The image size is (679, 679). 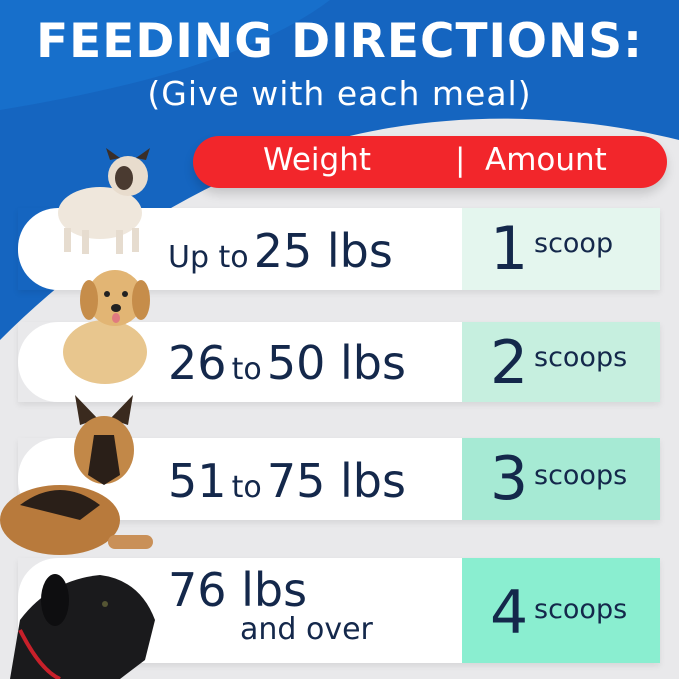 What do you see at coordinates (339, 41) in the screenshot?
I see `page-title: FEEDING DIRECTIONS:` at bounding box center [339, 41].